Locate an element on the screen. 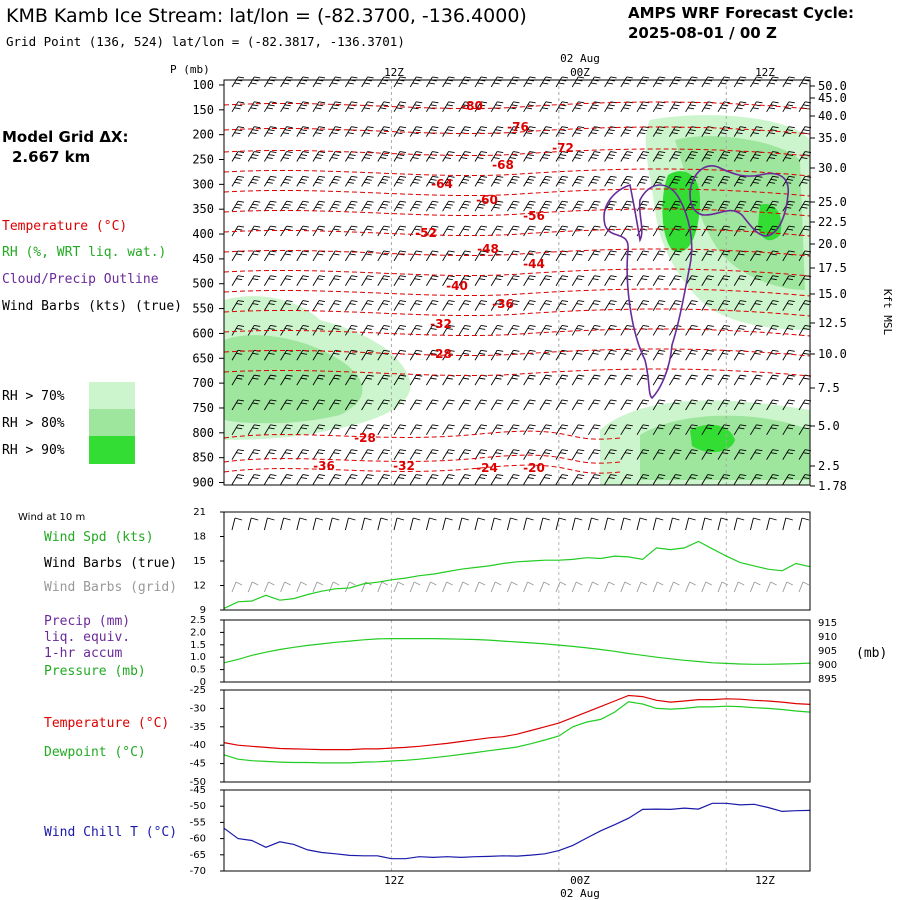 This screenshot has width=900, height=900. height-tick-label: 15.0 is located at coordinates (832, 294).